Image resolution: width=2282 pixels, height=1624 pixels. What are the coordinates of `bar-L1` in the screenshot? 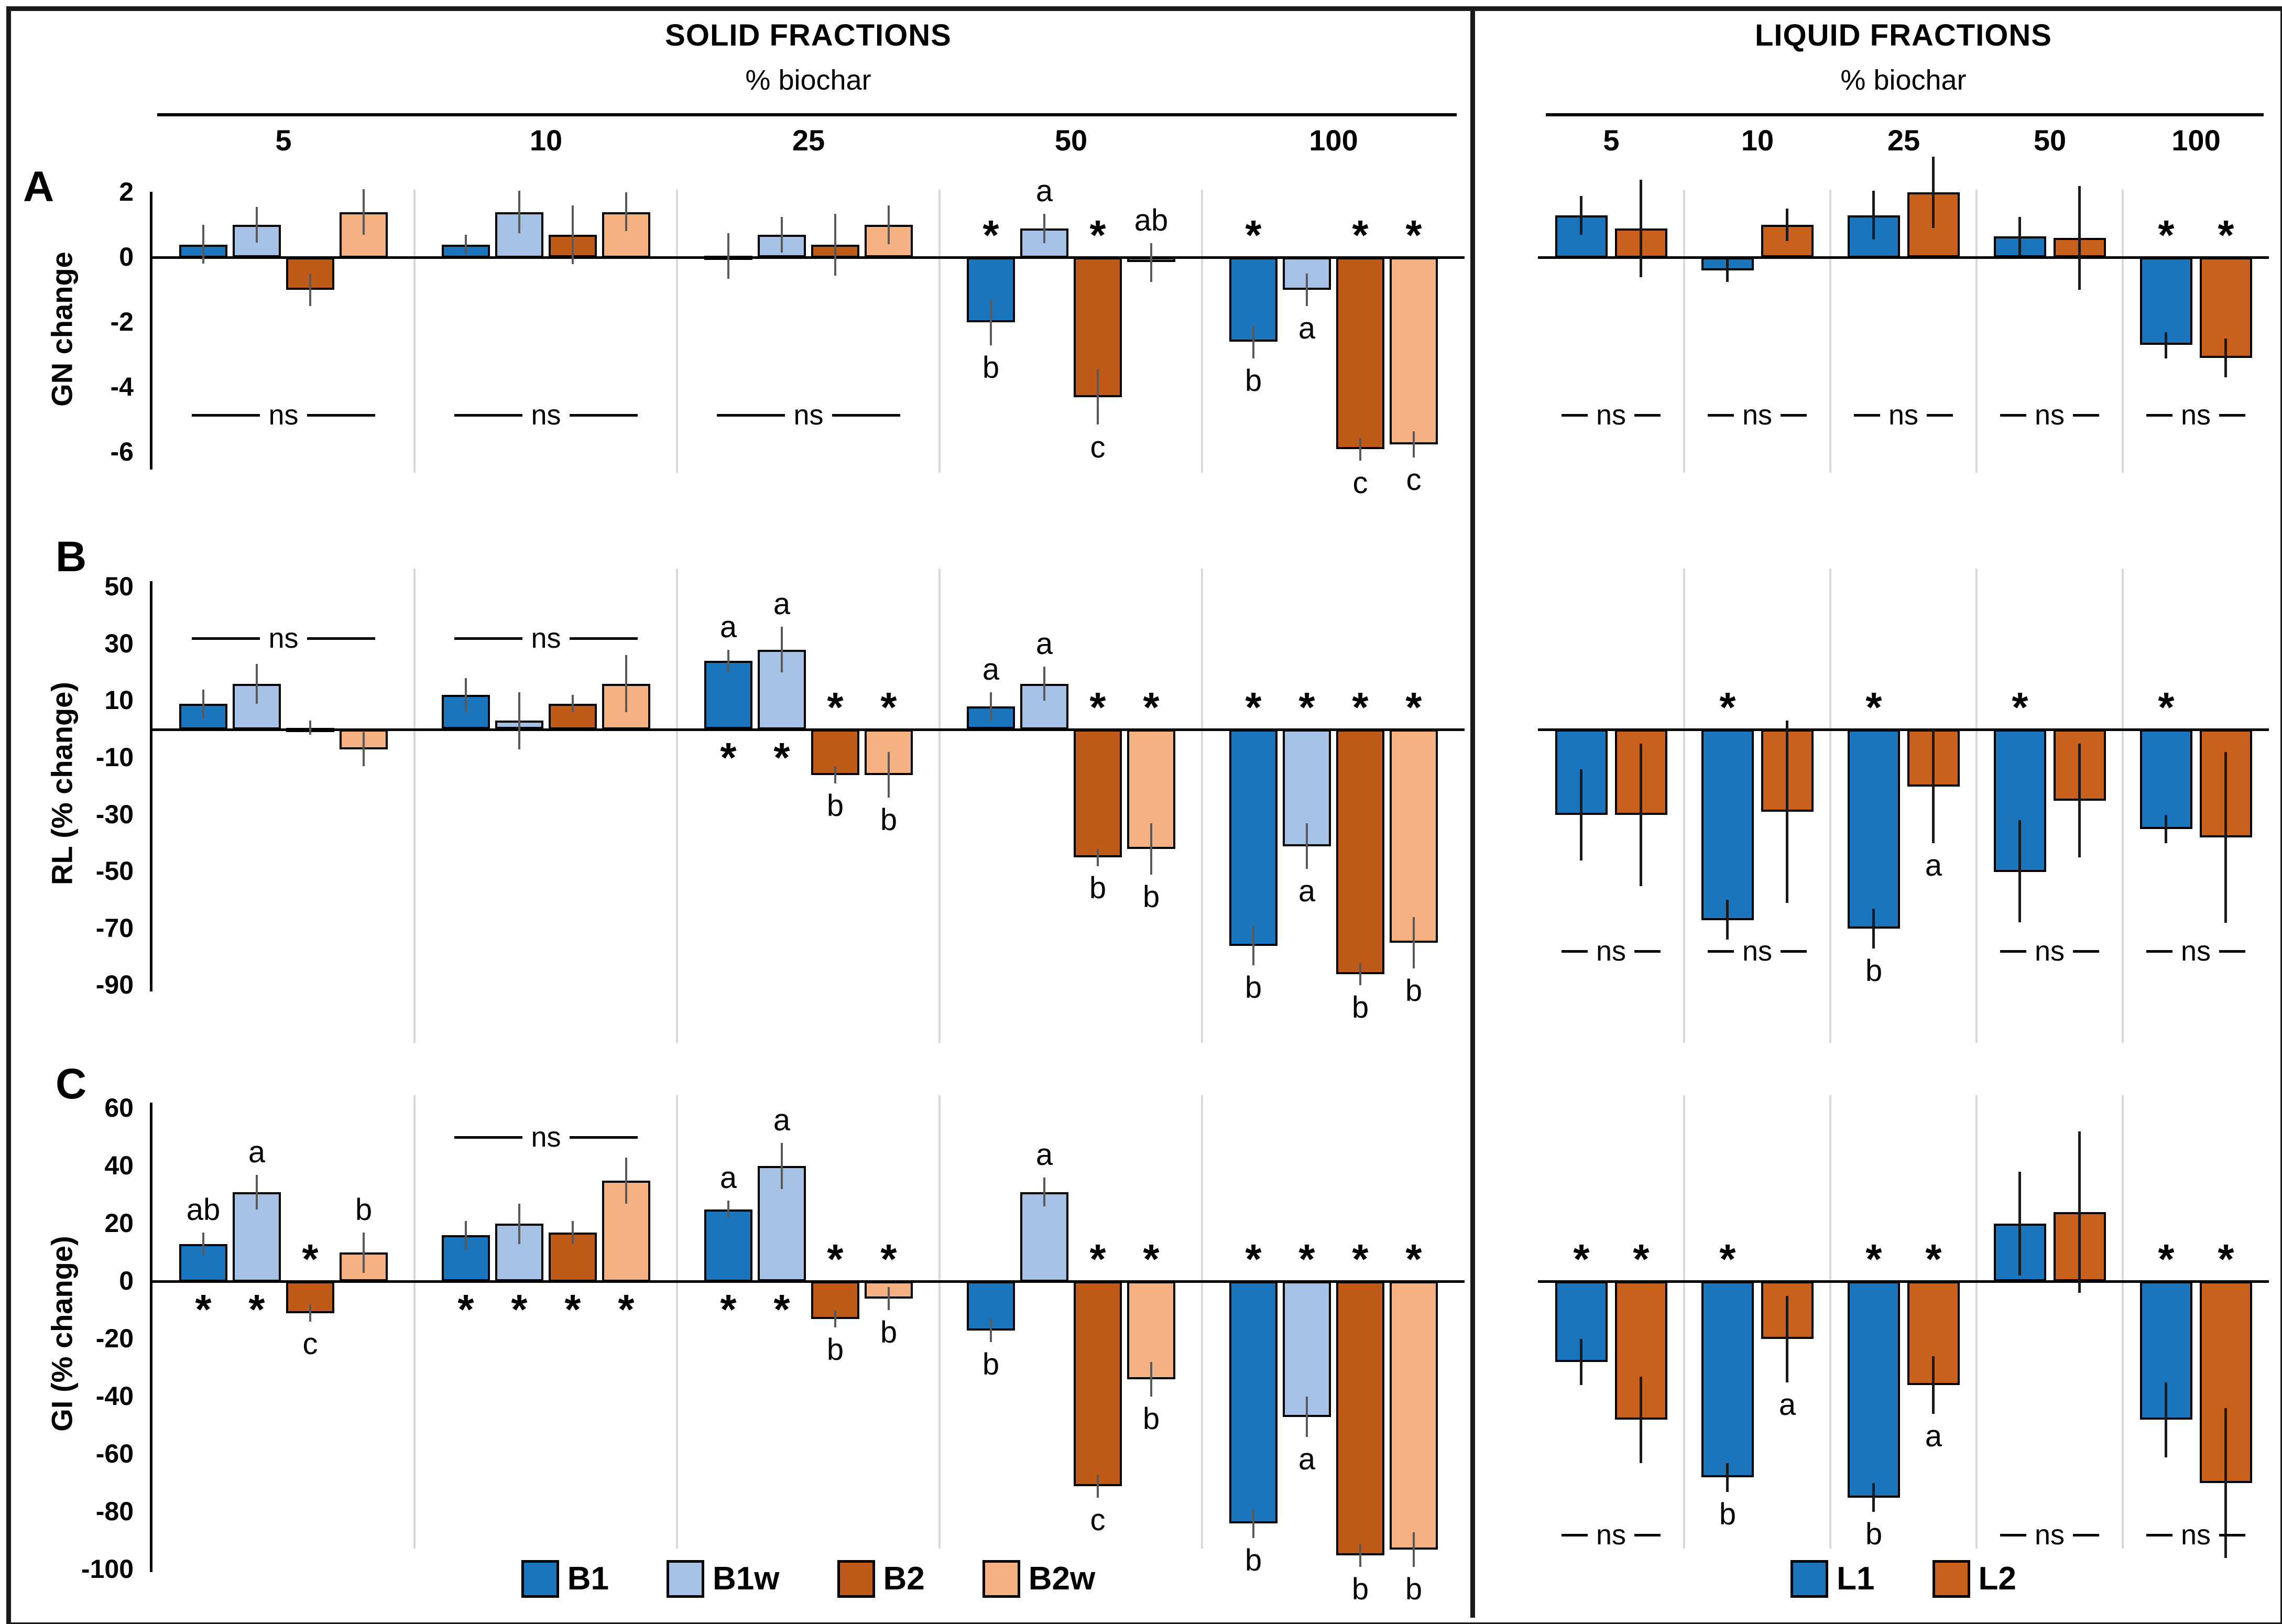 It's located at (1727, 824).